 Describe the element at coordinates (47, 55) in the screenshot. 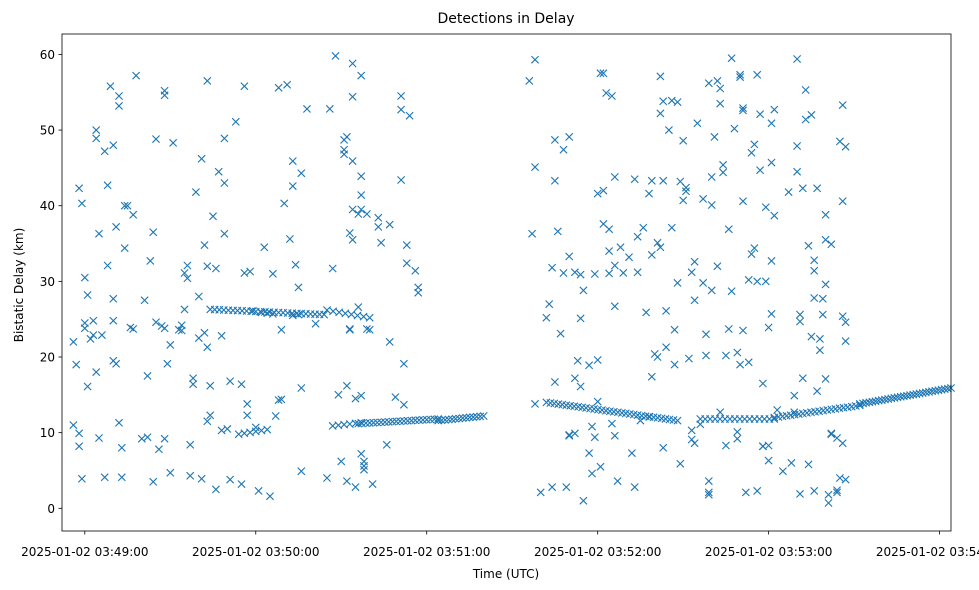

I see `y-tick-label-6: 60` at that location.